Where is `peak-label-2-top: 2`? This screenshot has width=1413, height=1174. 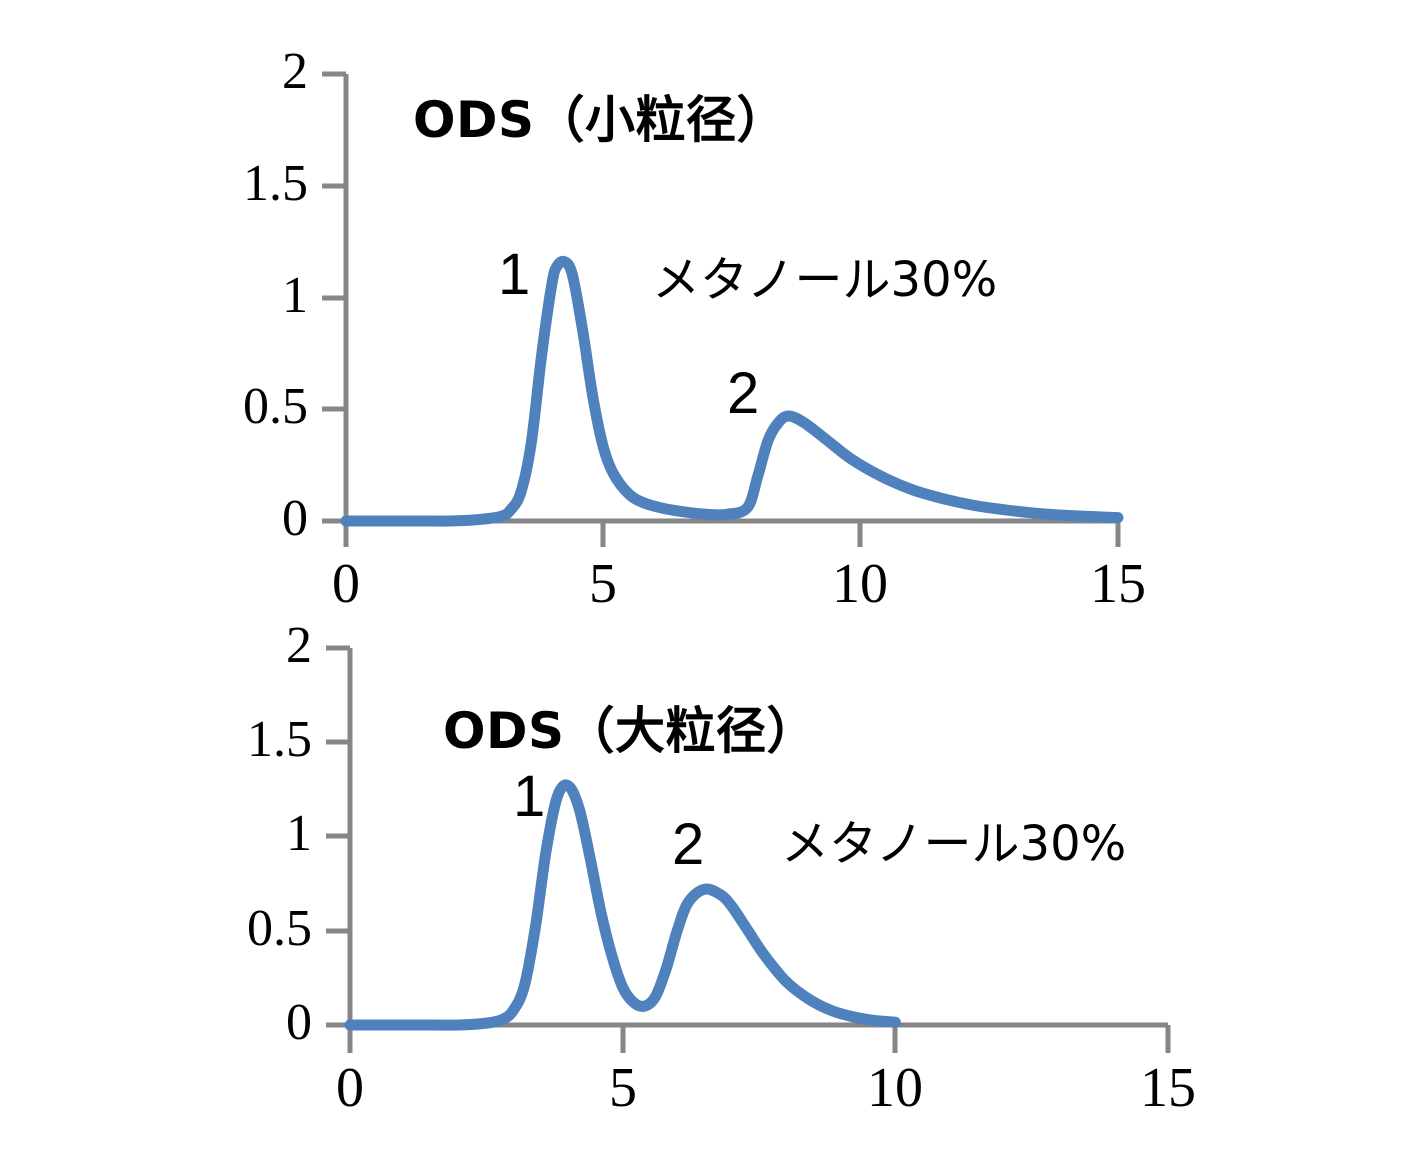
peak-label-2-top: 2 is located at coordinates (743, 393).